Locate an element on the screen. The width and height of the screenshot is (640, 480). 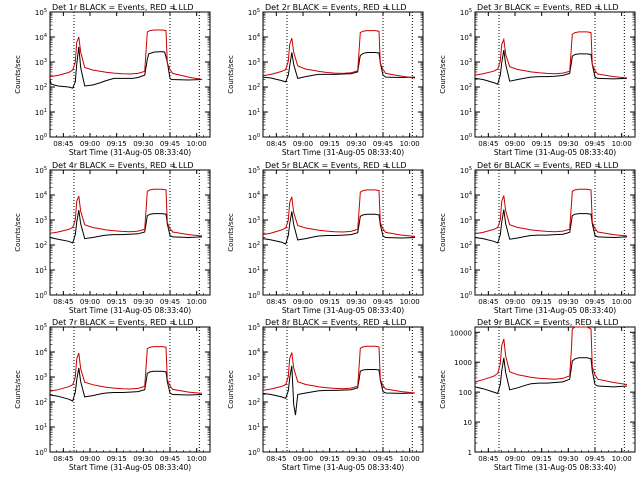
chart-title: Det 1r BLACK = Events, RED = LLD is located at coordinates (123, 7).